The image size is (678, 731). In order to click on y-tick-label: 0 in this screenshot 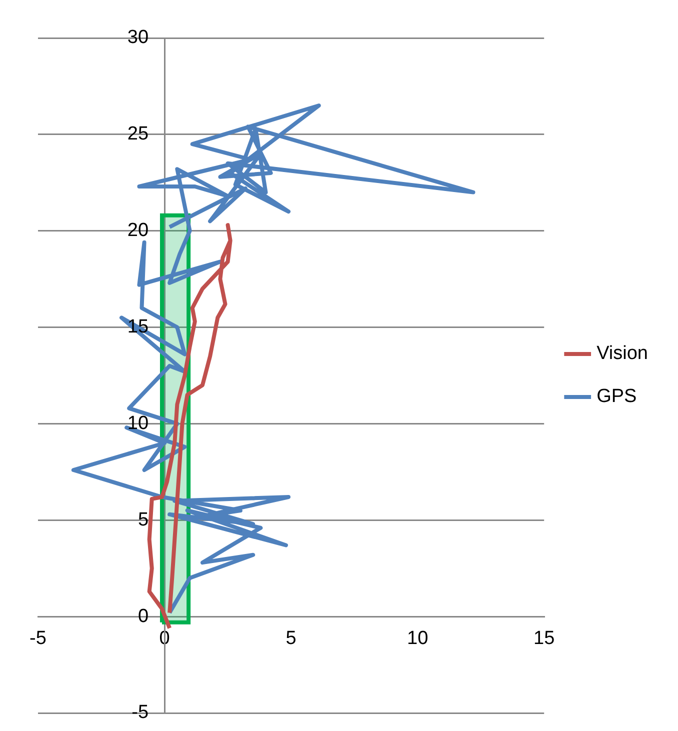, I will do `click(143, 616)`.